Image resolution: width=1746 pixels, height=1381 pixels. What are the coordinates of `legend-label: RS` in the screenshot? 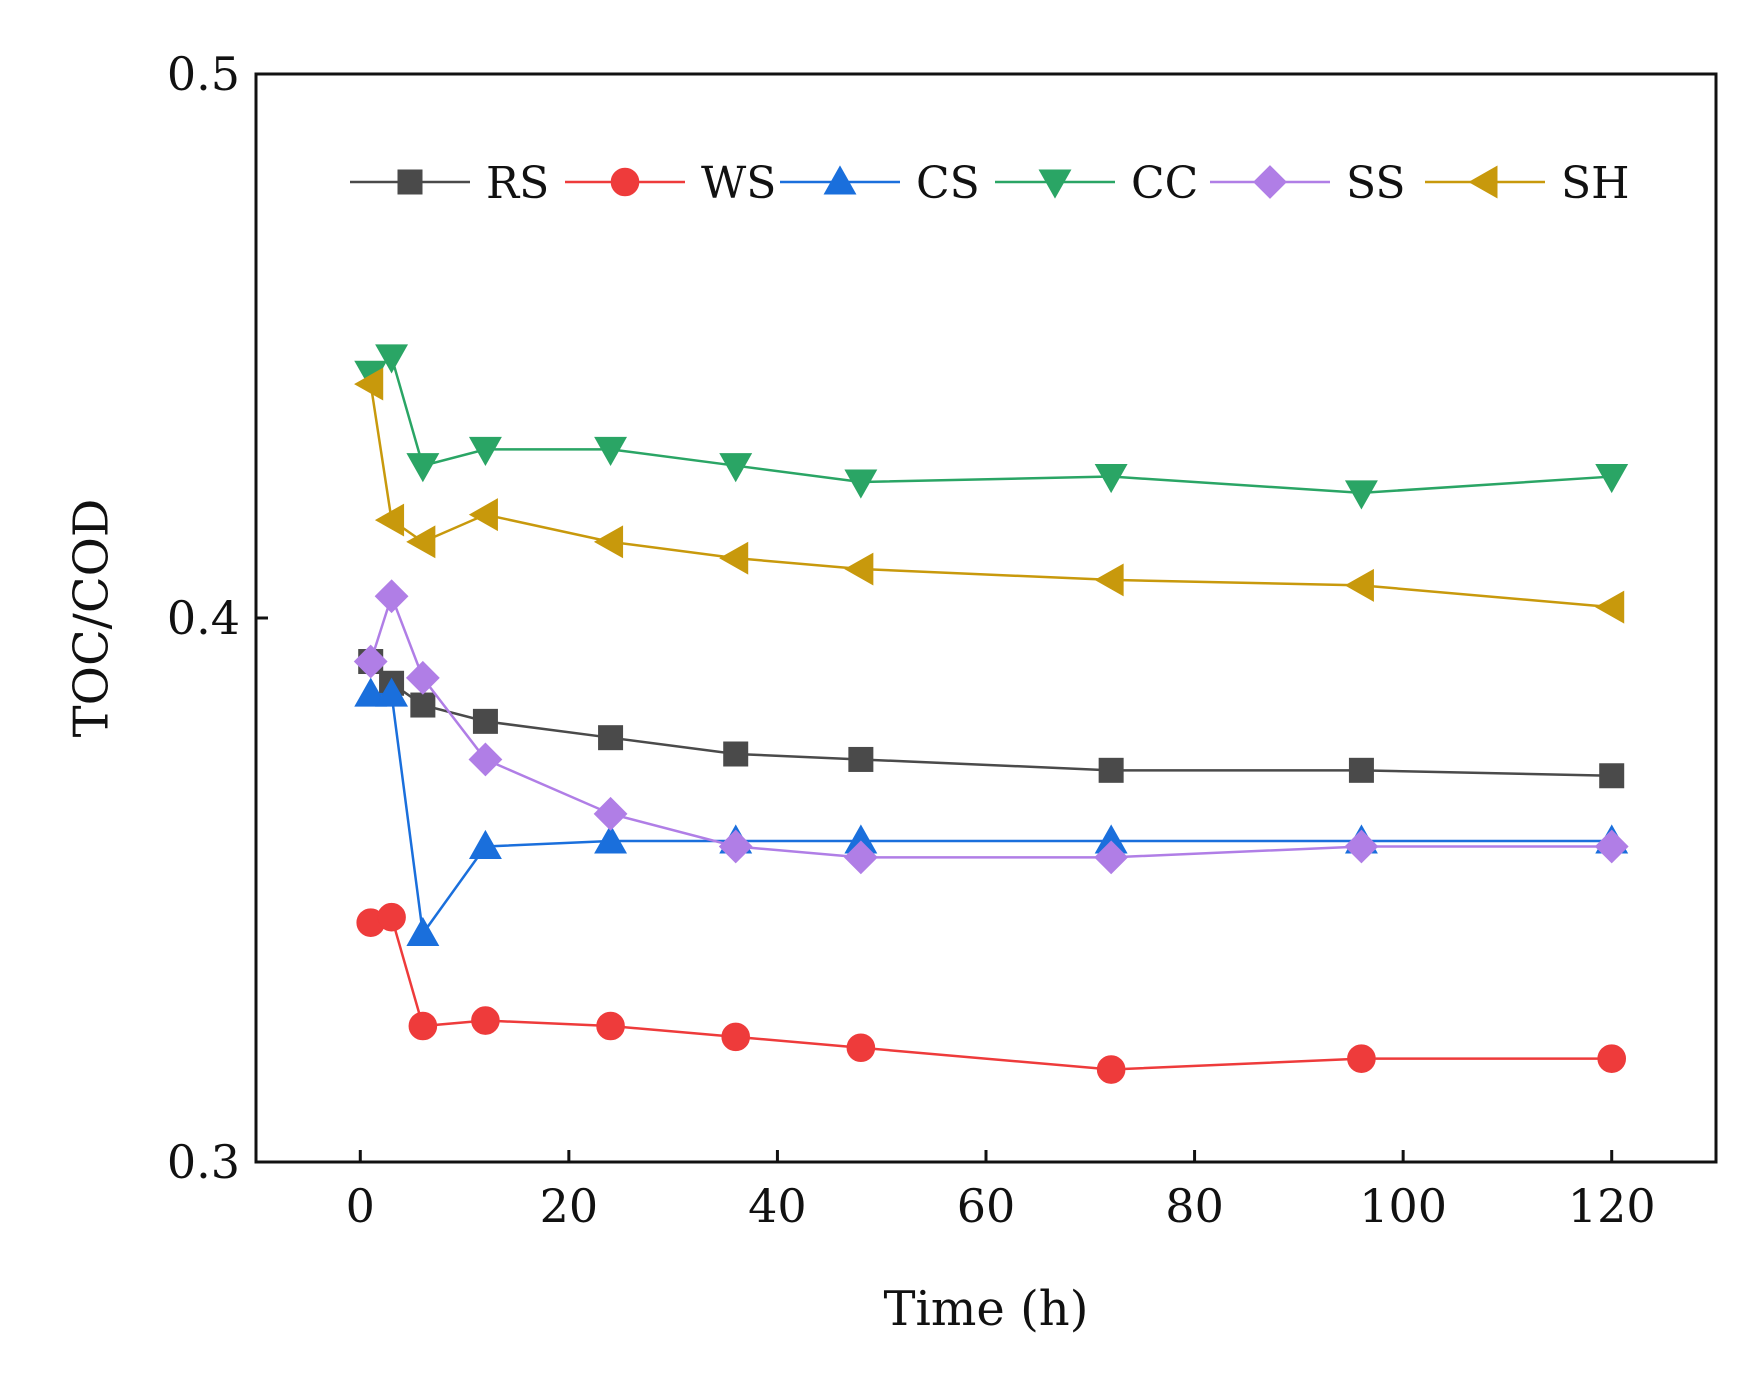 It's located at (517, 183).